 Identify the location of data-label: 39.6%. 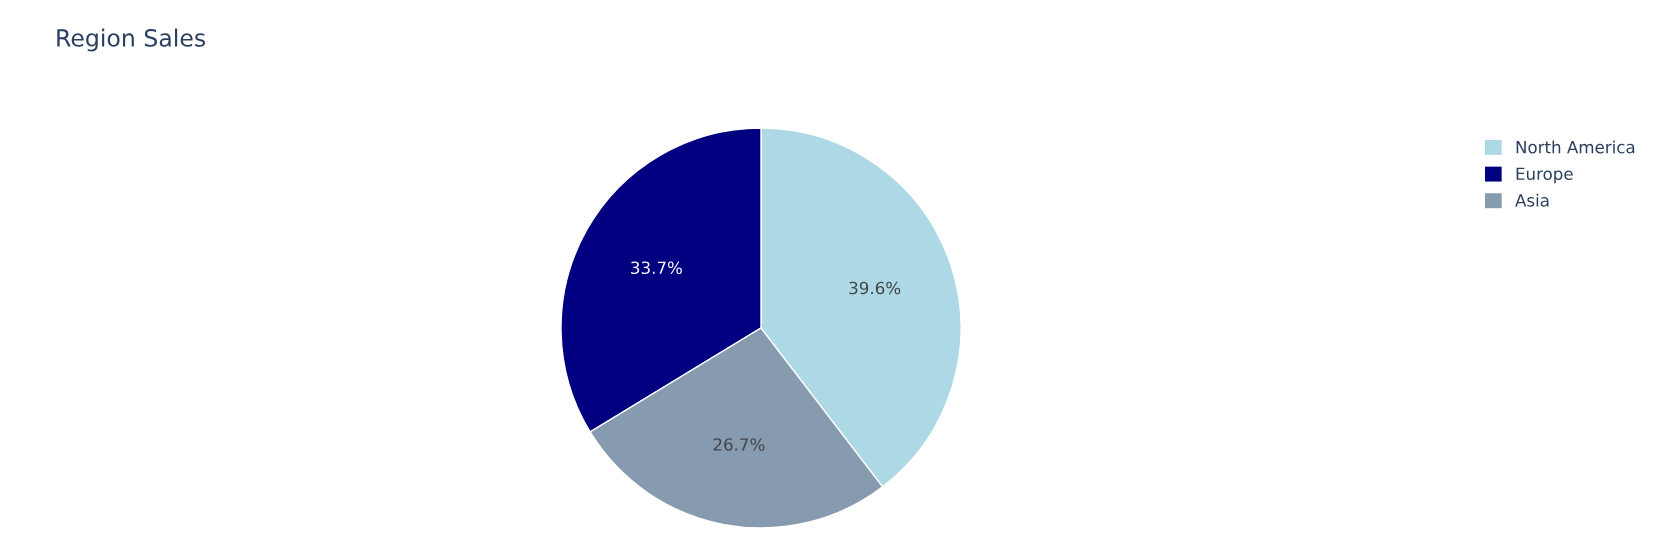
(875, 288).